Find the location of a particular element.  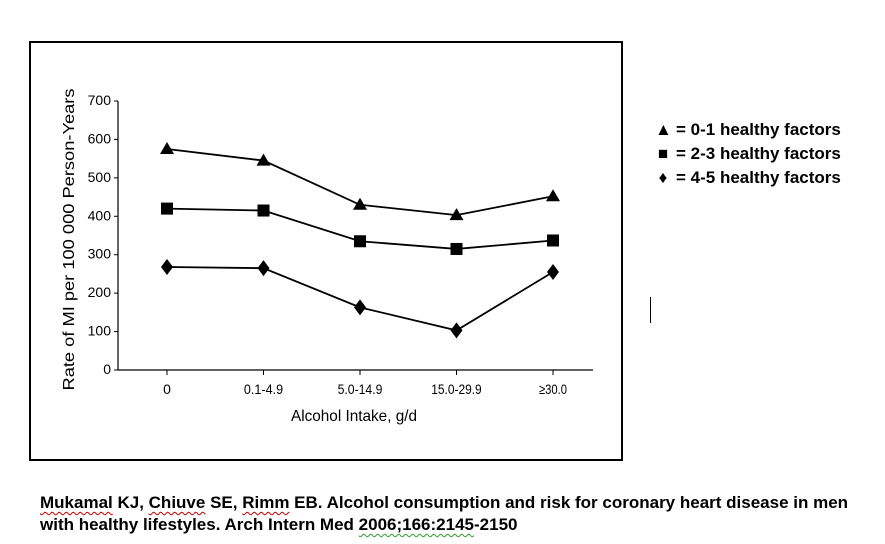

citation-author-2: Chiuve is located at coordinates (177, 502).